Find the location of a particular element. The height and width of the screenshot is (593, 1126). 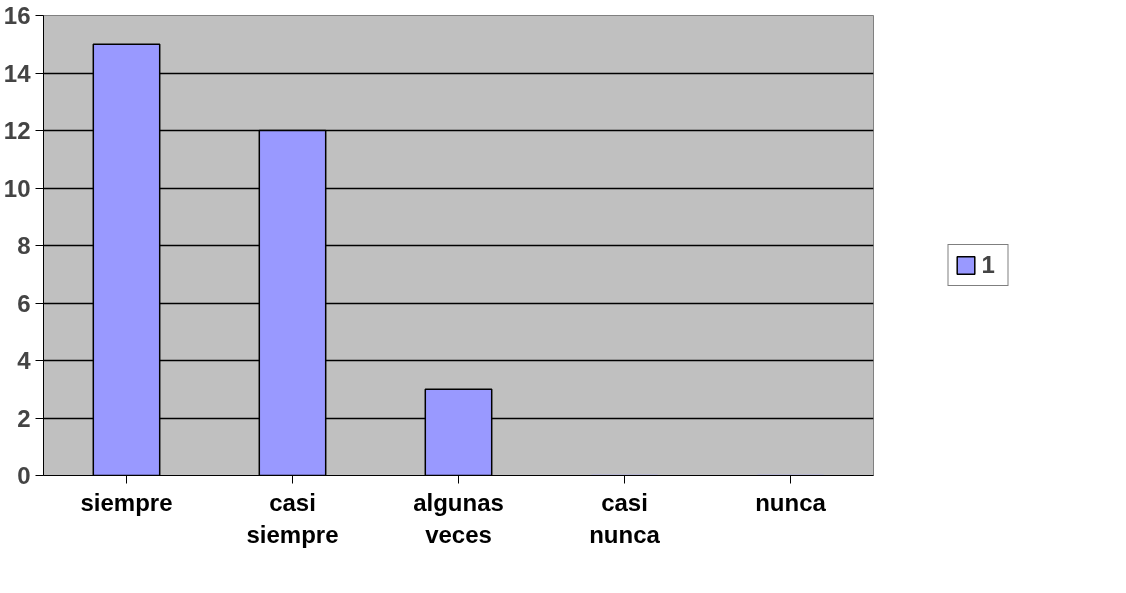

y-tick-label: 6 is located at coordinates (24, 303).